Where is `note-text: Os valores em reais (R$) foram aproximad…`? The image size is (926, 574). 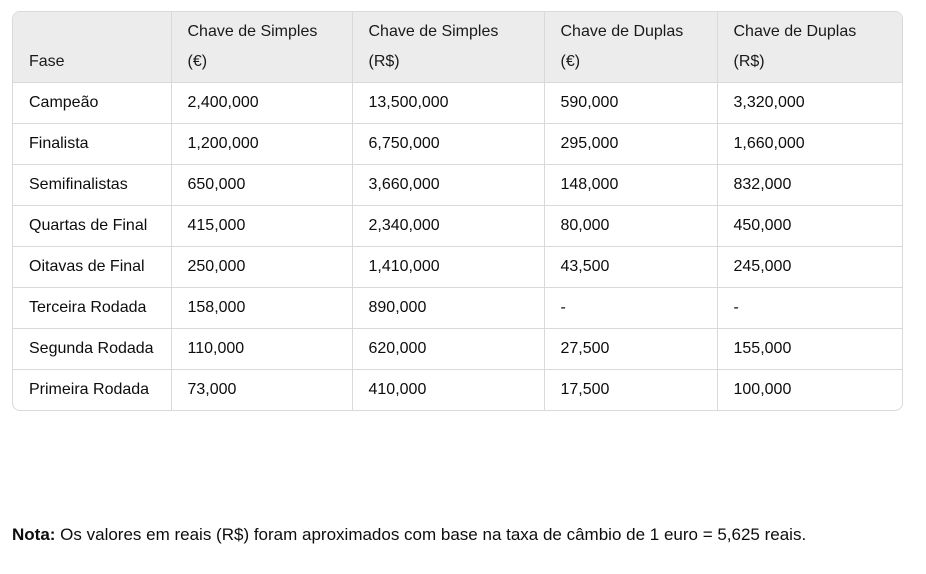
note-text: Os valores em reais (R$) foram aproximad… is located at coordinates (431, 534).